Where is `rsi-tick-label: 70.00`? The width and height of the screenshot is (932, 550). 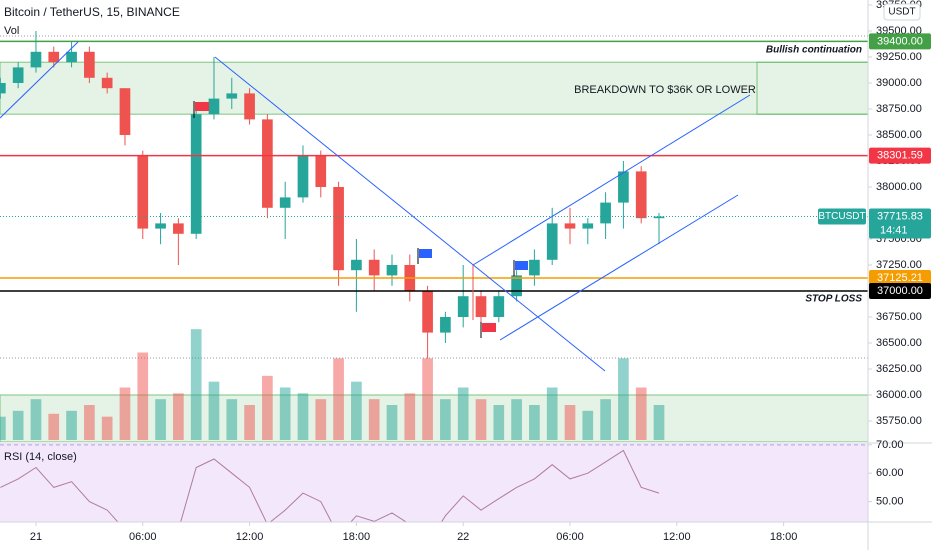
rsi-tick-label: 70.00 is located at coordinates (890, 445).